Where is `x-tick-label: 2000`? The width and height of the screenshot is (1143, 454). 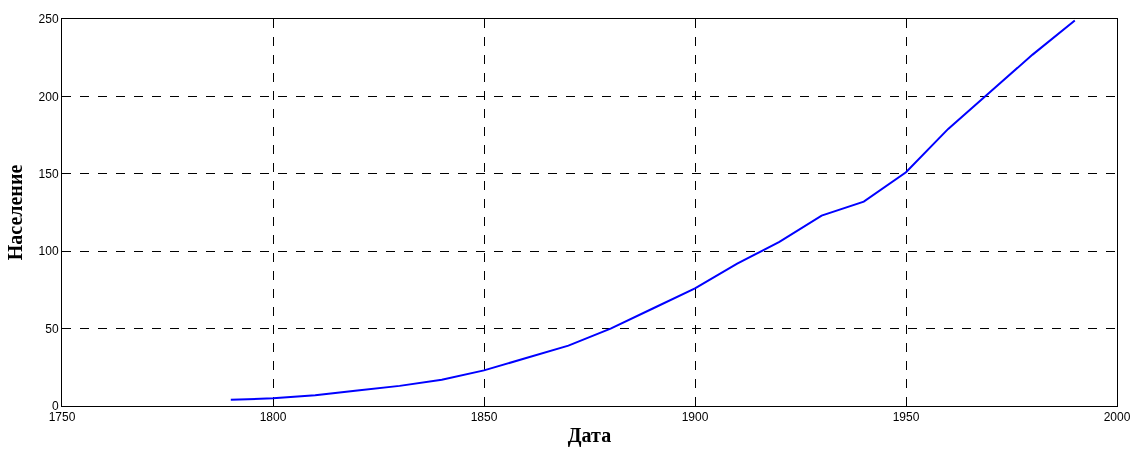 x-tick-label: 2000 is located at coordinates (1117, 417).